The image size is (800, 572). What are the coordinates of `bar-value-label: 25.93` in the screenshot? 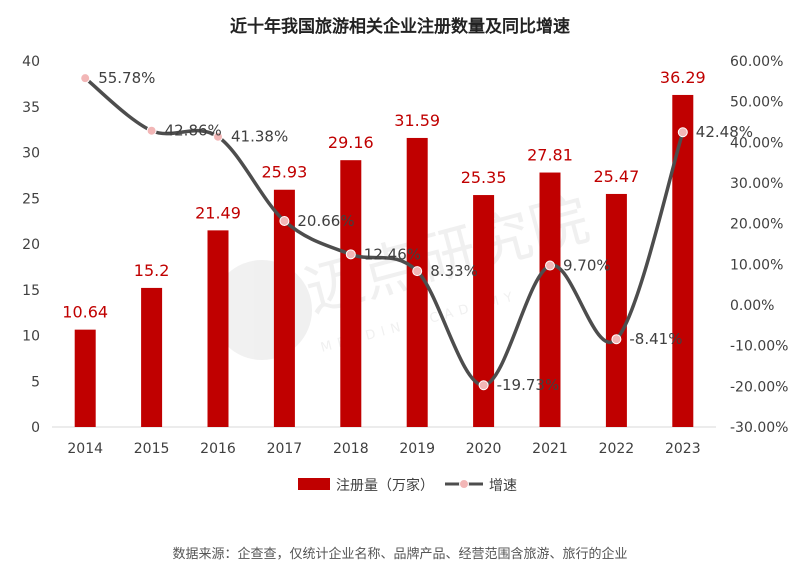 It's located at (284, 172).